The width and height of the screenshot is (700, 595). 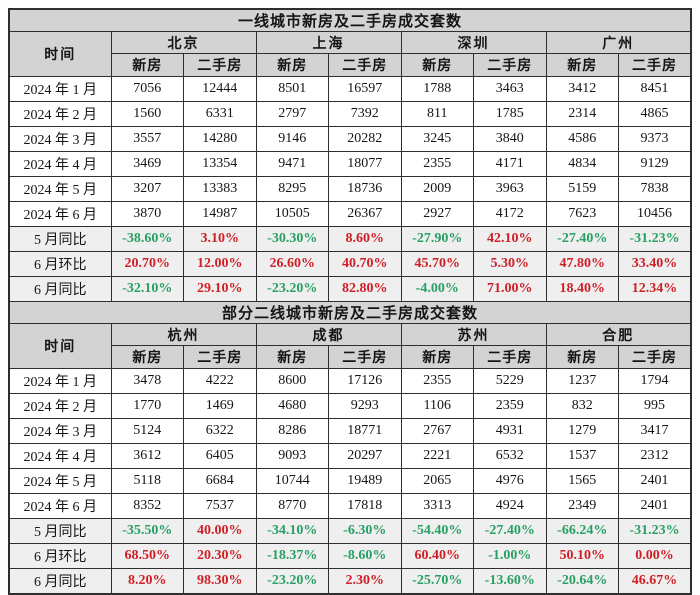 I want to click on pct-cell: 20.70%, so click(x=147, y=264).